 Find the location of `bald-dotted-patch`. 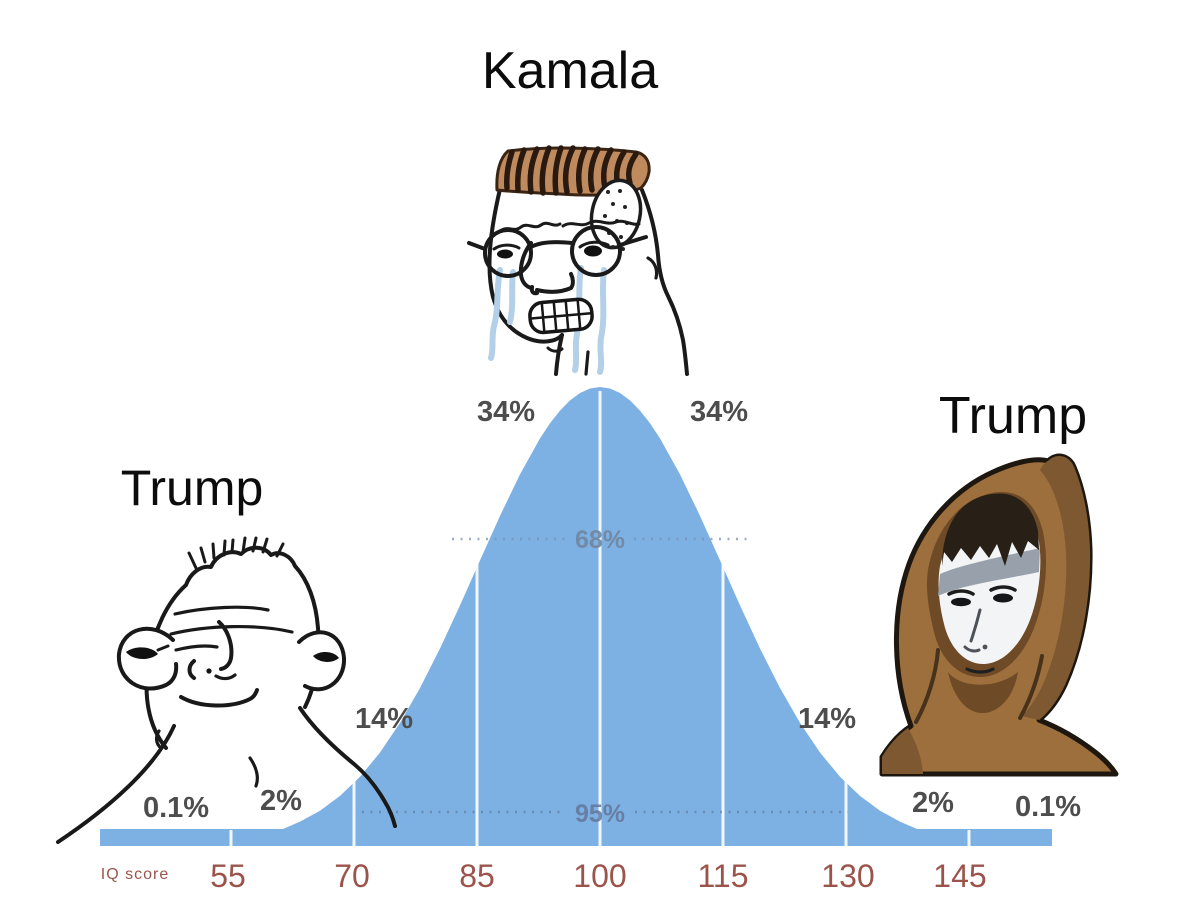

bald-dotted-patch is located at coordinates (616, 214).